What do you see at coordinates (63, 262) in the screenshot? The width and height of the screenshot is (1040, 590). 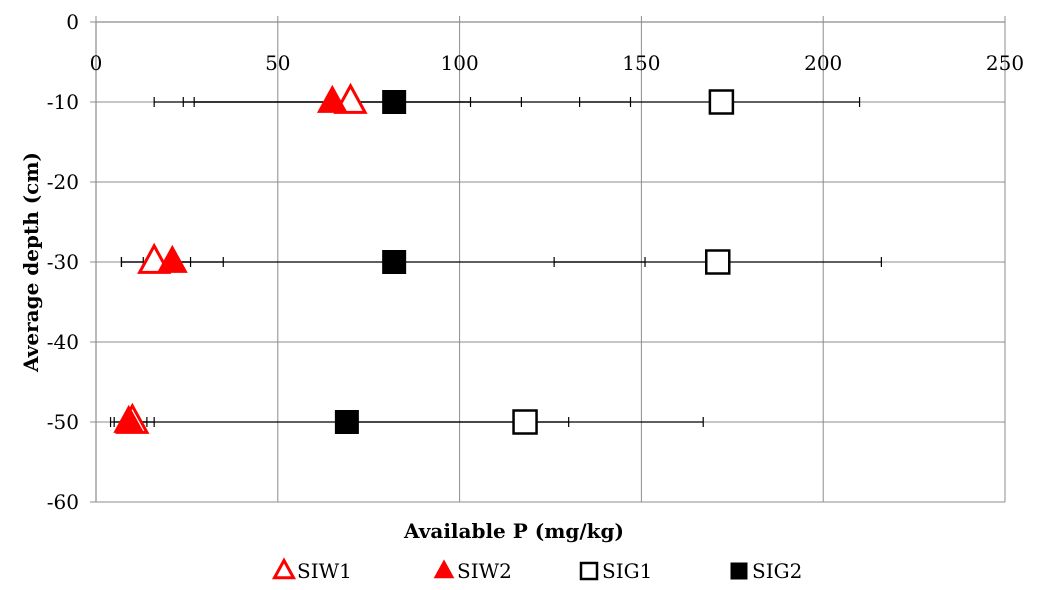 I see `y-tick-label: -30` at bounding box center [63, 262].